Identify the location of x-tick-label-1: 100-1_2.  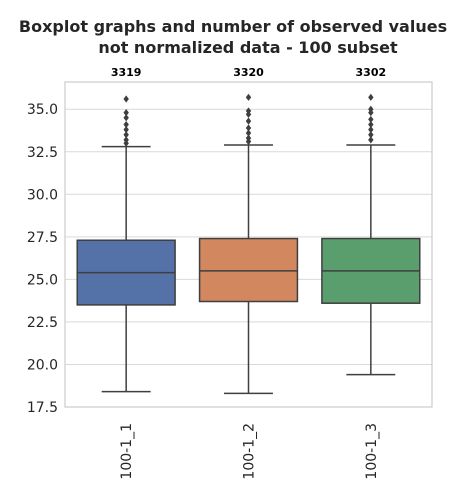
(250, 451).